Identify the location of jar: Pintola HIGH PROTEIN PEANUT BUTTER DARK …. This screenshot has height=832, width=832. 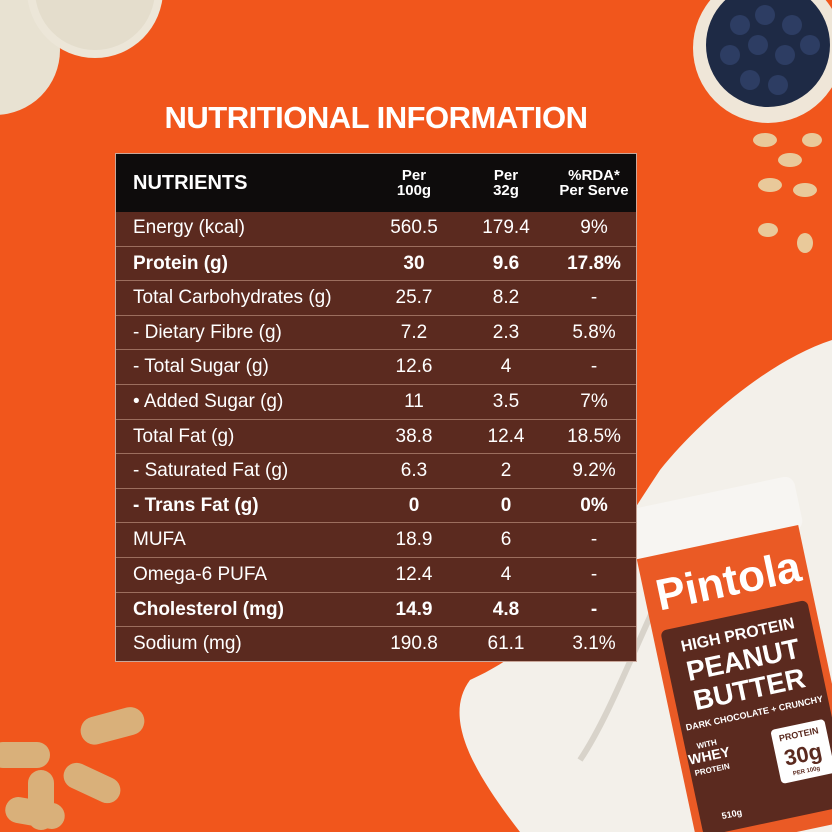
(727, 654).